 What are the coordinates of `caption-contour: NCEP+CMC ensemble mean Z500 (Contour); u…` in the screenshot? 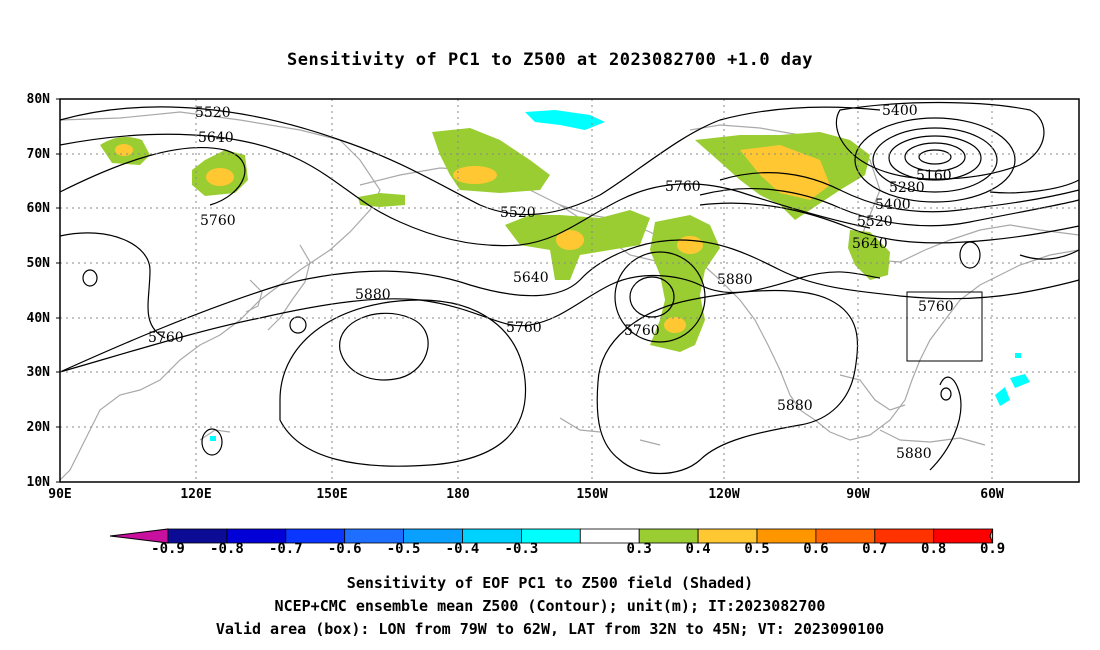 It's located at (550, 606).